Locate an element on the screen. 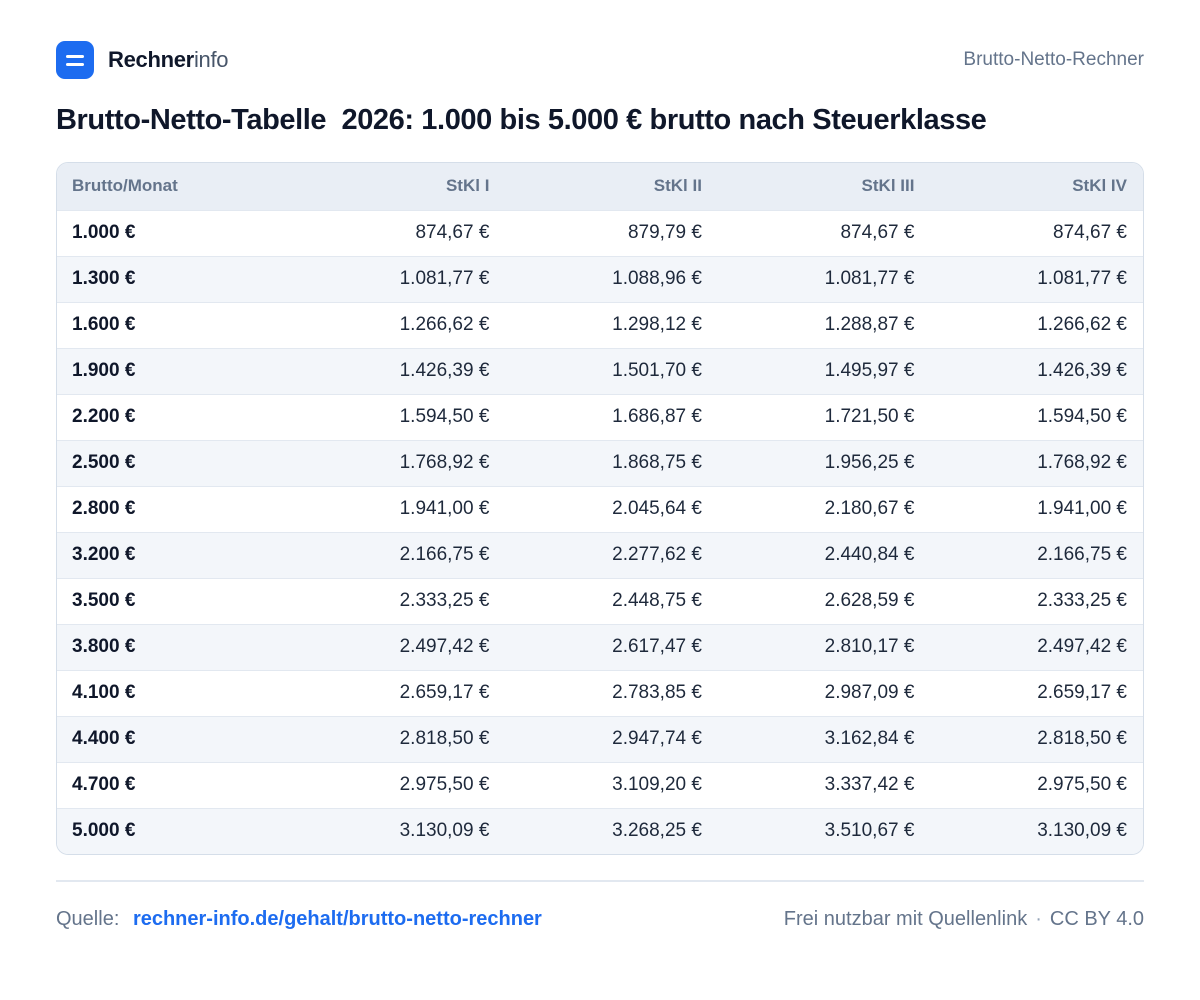 The height and width of the screenshot is (1000, 1200). gross-salary-cell: 1.300 € is located at coordinates (104, 278).